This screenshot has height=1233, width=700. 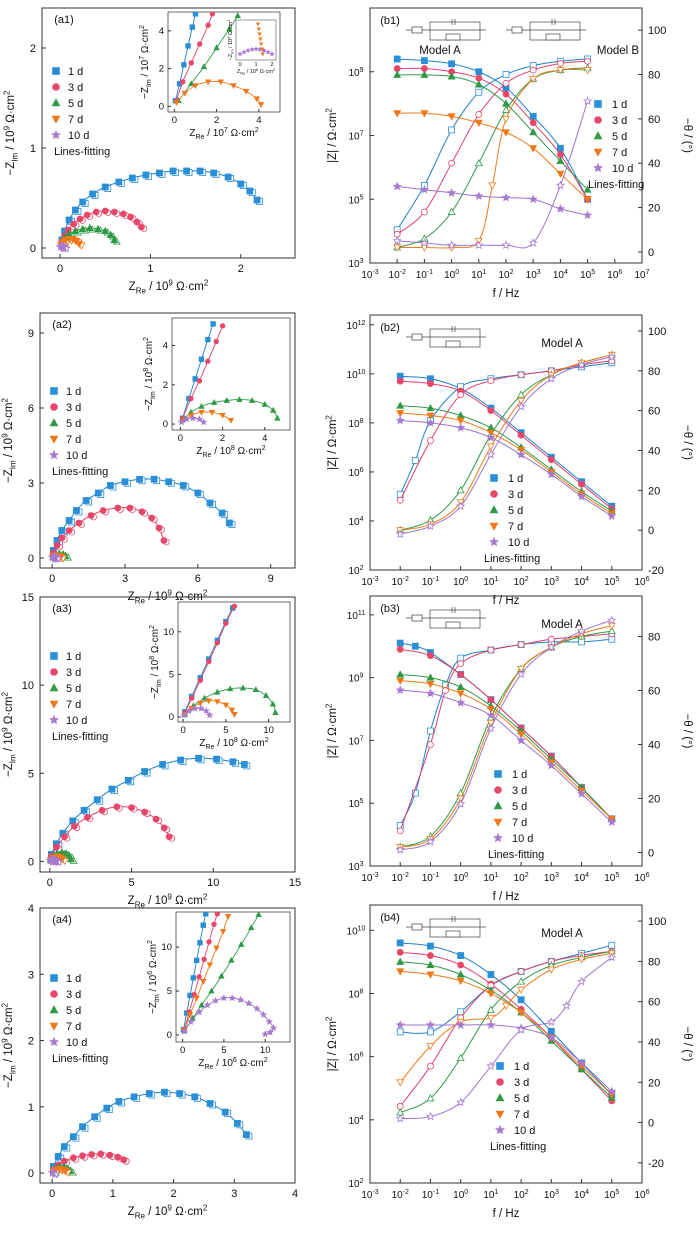 I want to click on label-part: Im, so click(x=12, y=758).